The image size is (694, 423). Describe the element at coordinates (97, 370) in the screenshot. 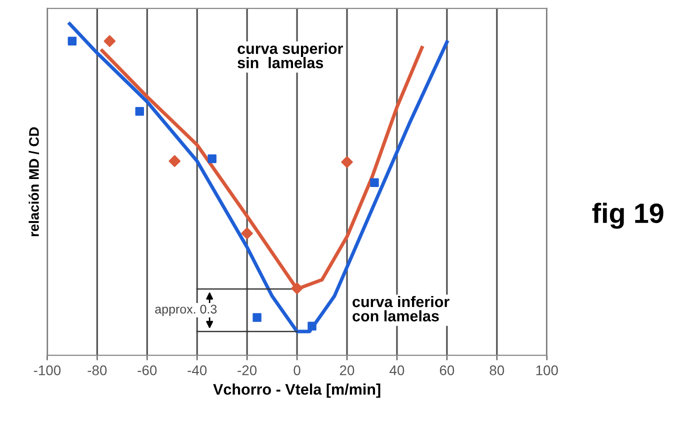

I see `x-tick-label: -80` at that location.